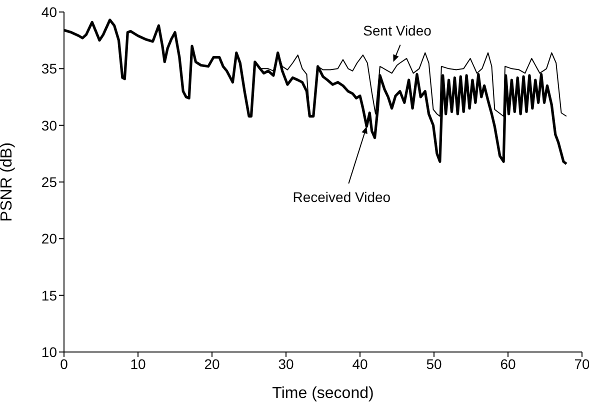 The width and height of the screenshot is (589, 406). I want to click on x-tick-label: 70, so click(581, 364).